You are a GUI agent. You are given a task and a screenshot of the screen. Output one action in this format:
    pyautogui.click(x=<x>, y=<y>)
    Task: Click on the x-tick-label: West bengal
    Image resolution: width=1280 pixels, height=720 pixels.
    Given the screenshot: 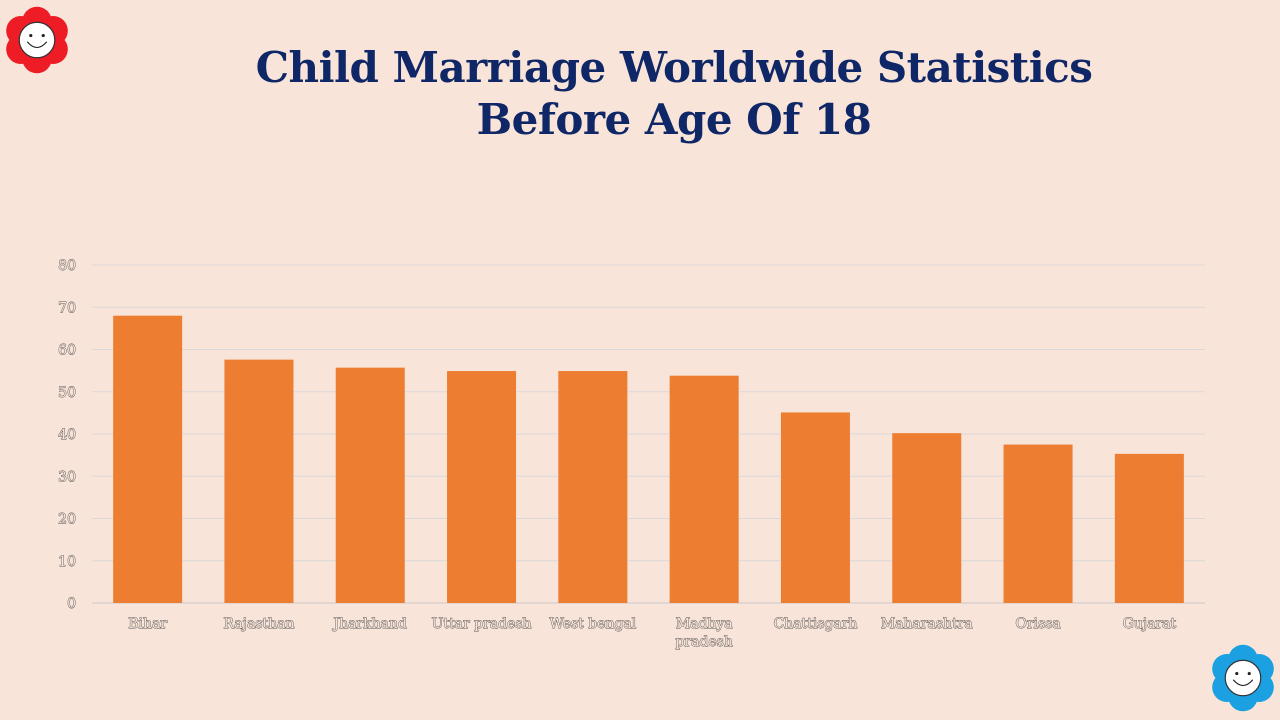 What is the action you would take?
    pyautogui.click(x=592, y=624)
    